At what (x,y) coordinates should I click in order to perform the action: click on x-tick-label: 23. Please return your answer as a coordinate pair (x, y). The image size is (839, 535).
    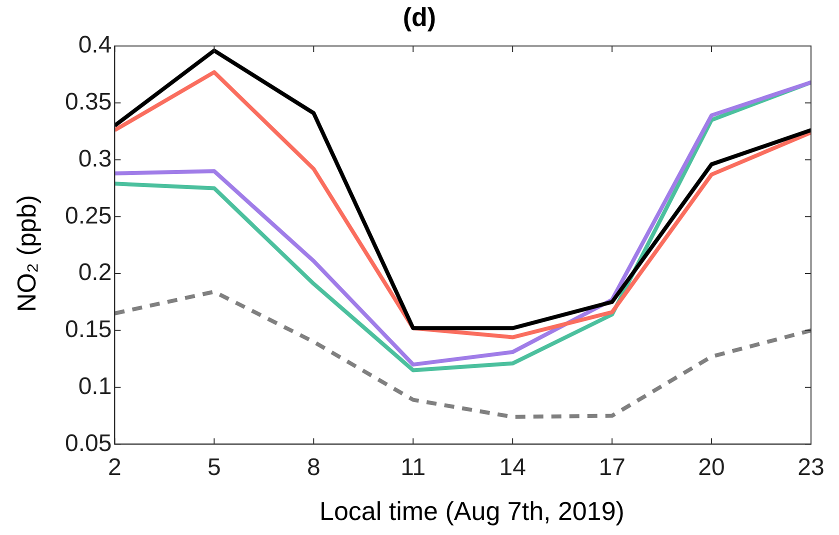
    Looking at the image, I should click on (811, 468).